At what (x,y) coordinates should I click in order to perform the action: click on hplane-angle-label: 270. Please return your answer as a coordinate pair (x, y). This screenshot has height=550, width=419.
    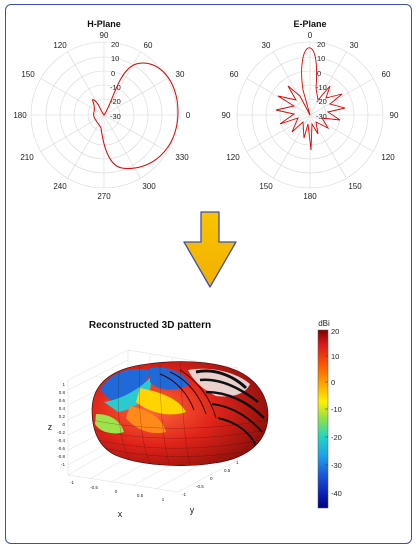
    Looking at the image, I should click on (104, 196).